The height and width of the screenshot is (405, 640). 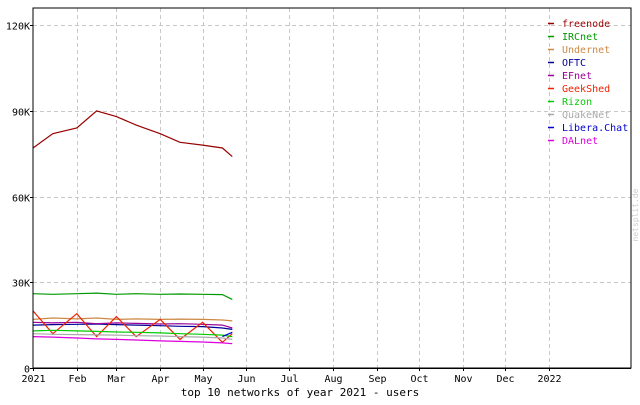 What do you see at coordinates (586, 89) in the screenshot?
I see `legend-label: GeekShed` at bounding box center [586, 89].